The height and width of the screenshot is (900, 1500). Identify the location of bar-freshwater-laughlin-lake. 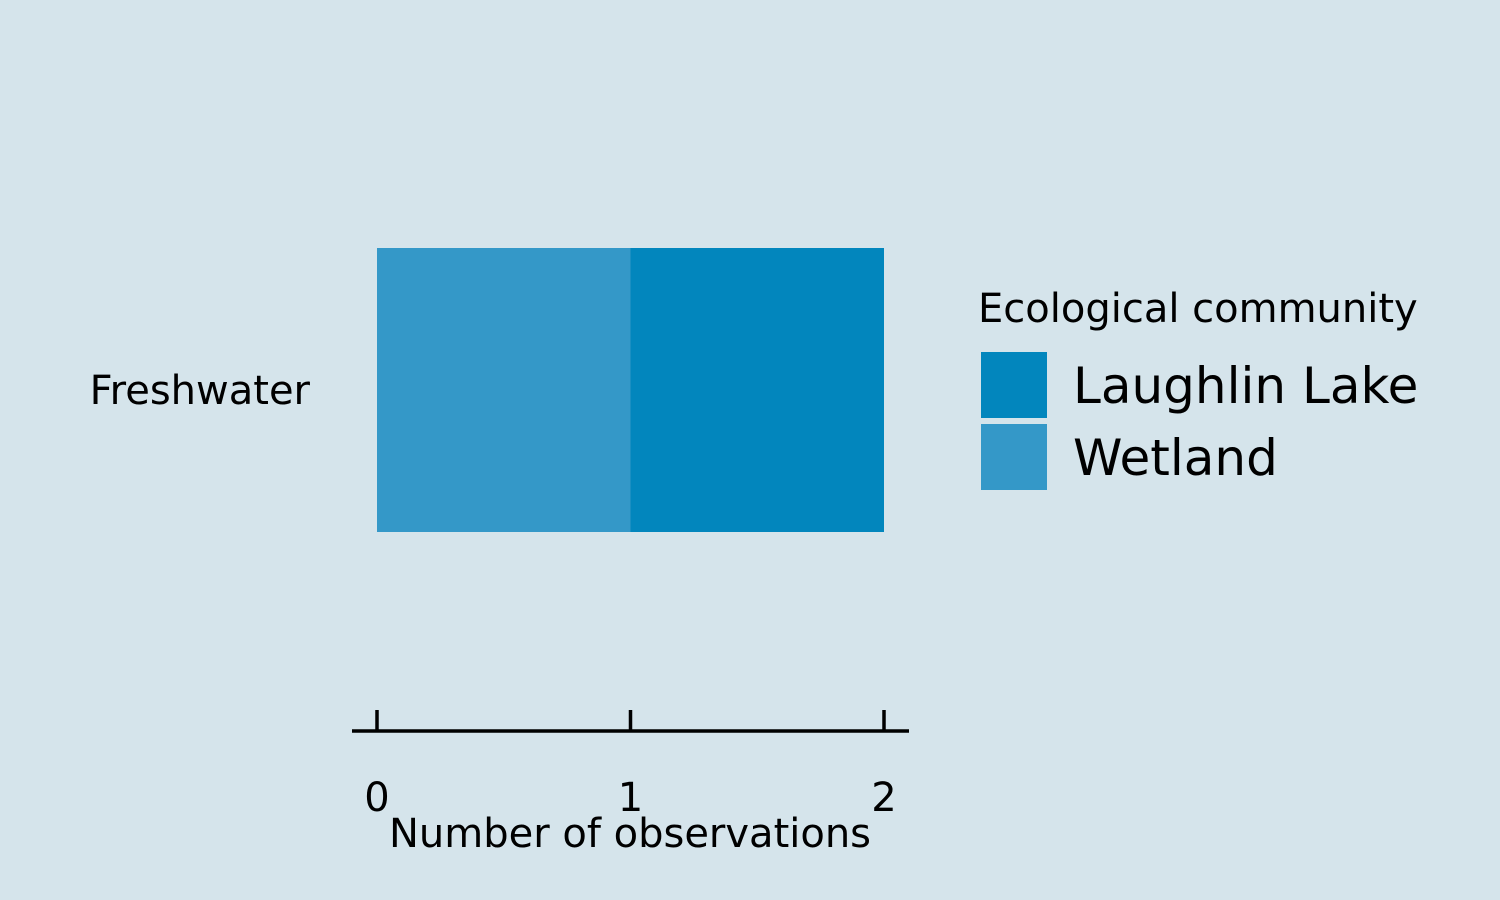
(757, 390).